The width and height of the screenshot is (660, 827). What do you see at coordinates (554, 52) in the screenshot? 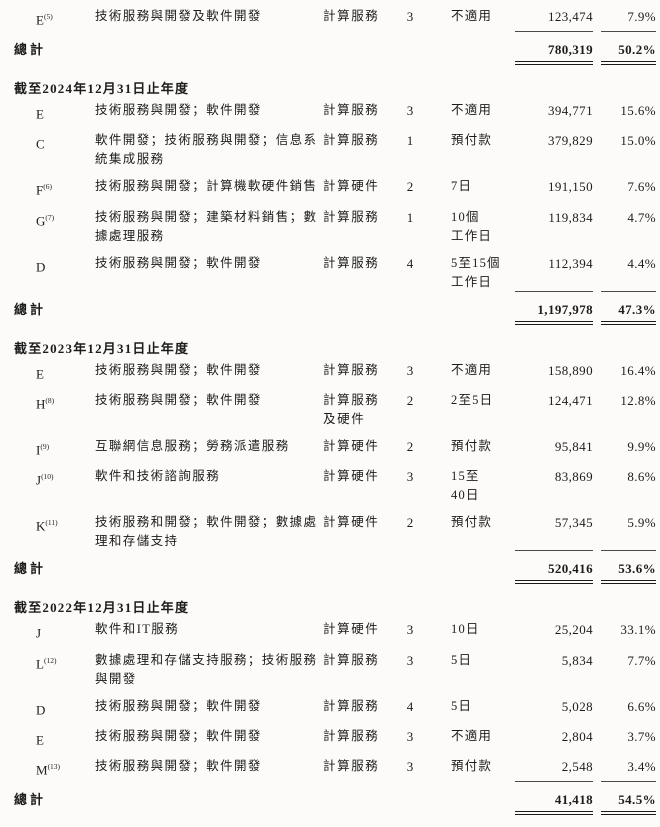
I see `total-amount-cell: 780,319` at bounding box center [554, 52].